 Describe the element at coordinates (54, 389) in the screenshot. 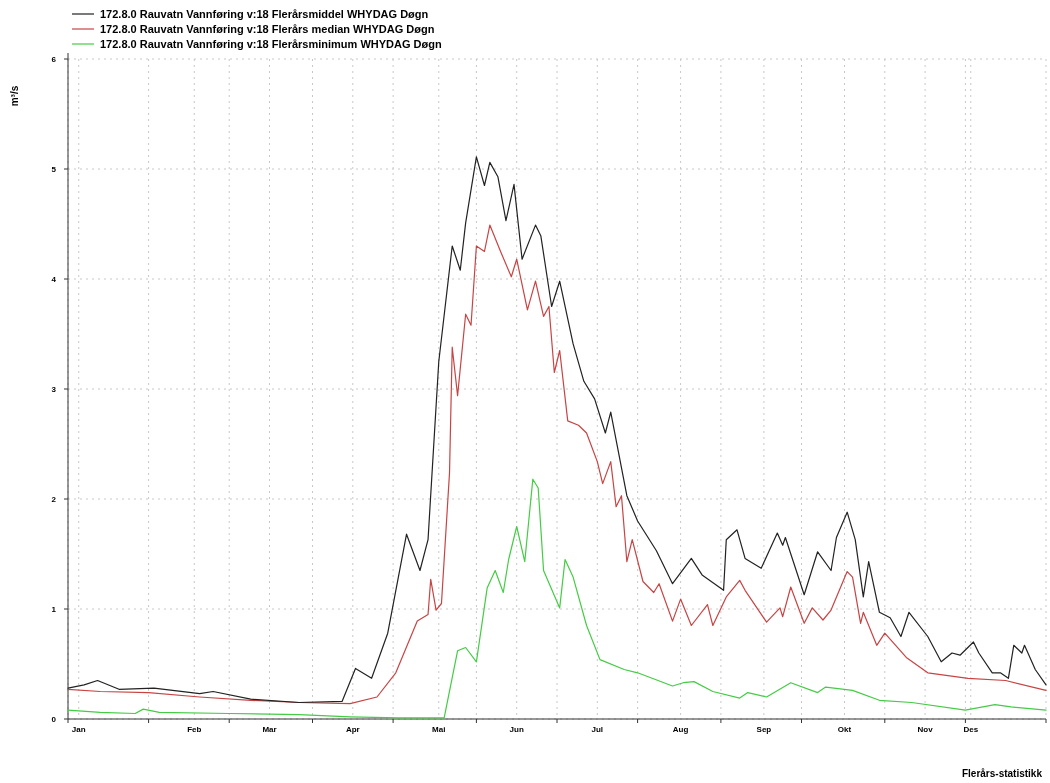

I see `y-tick-label: 3` at that location.